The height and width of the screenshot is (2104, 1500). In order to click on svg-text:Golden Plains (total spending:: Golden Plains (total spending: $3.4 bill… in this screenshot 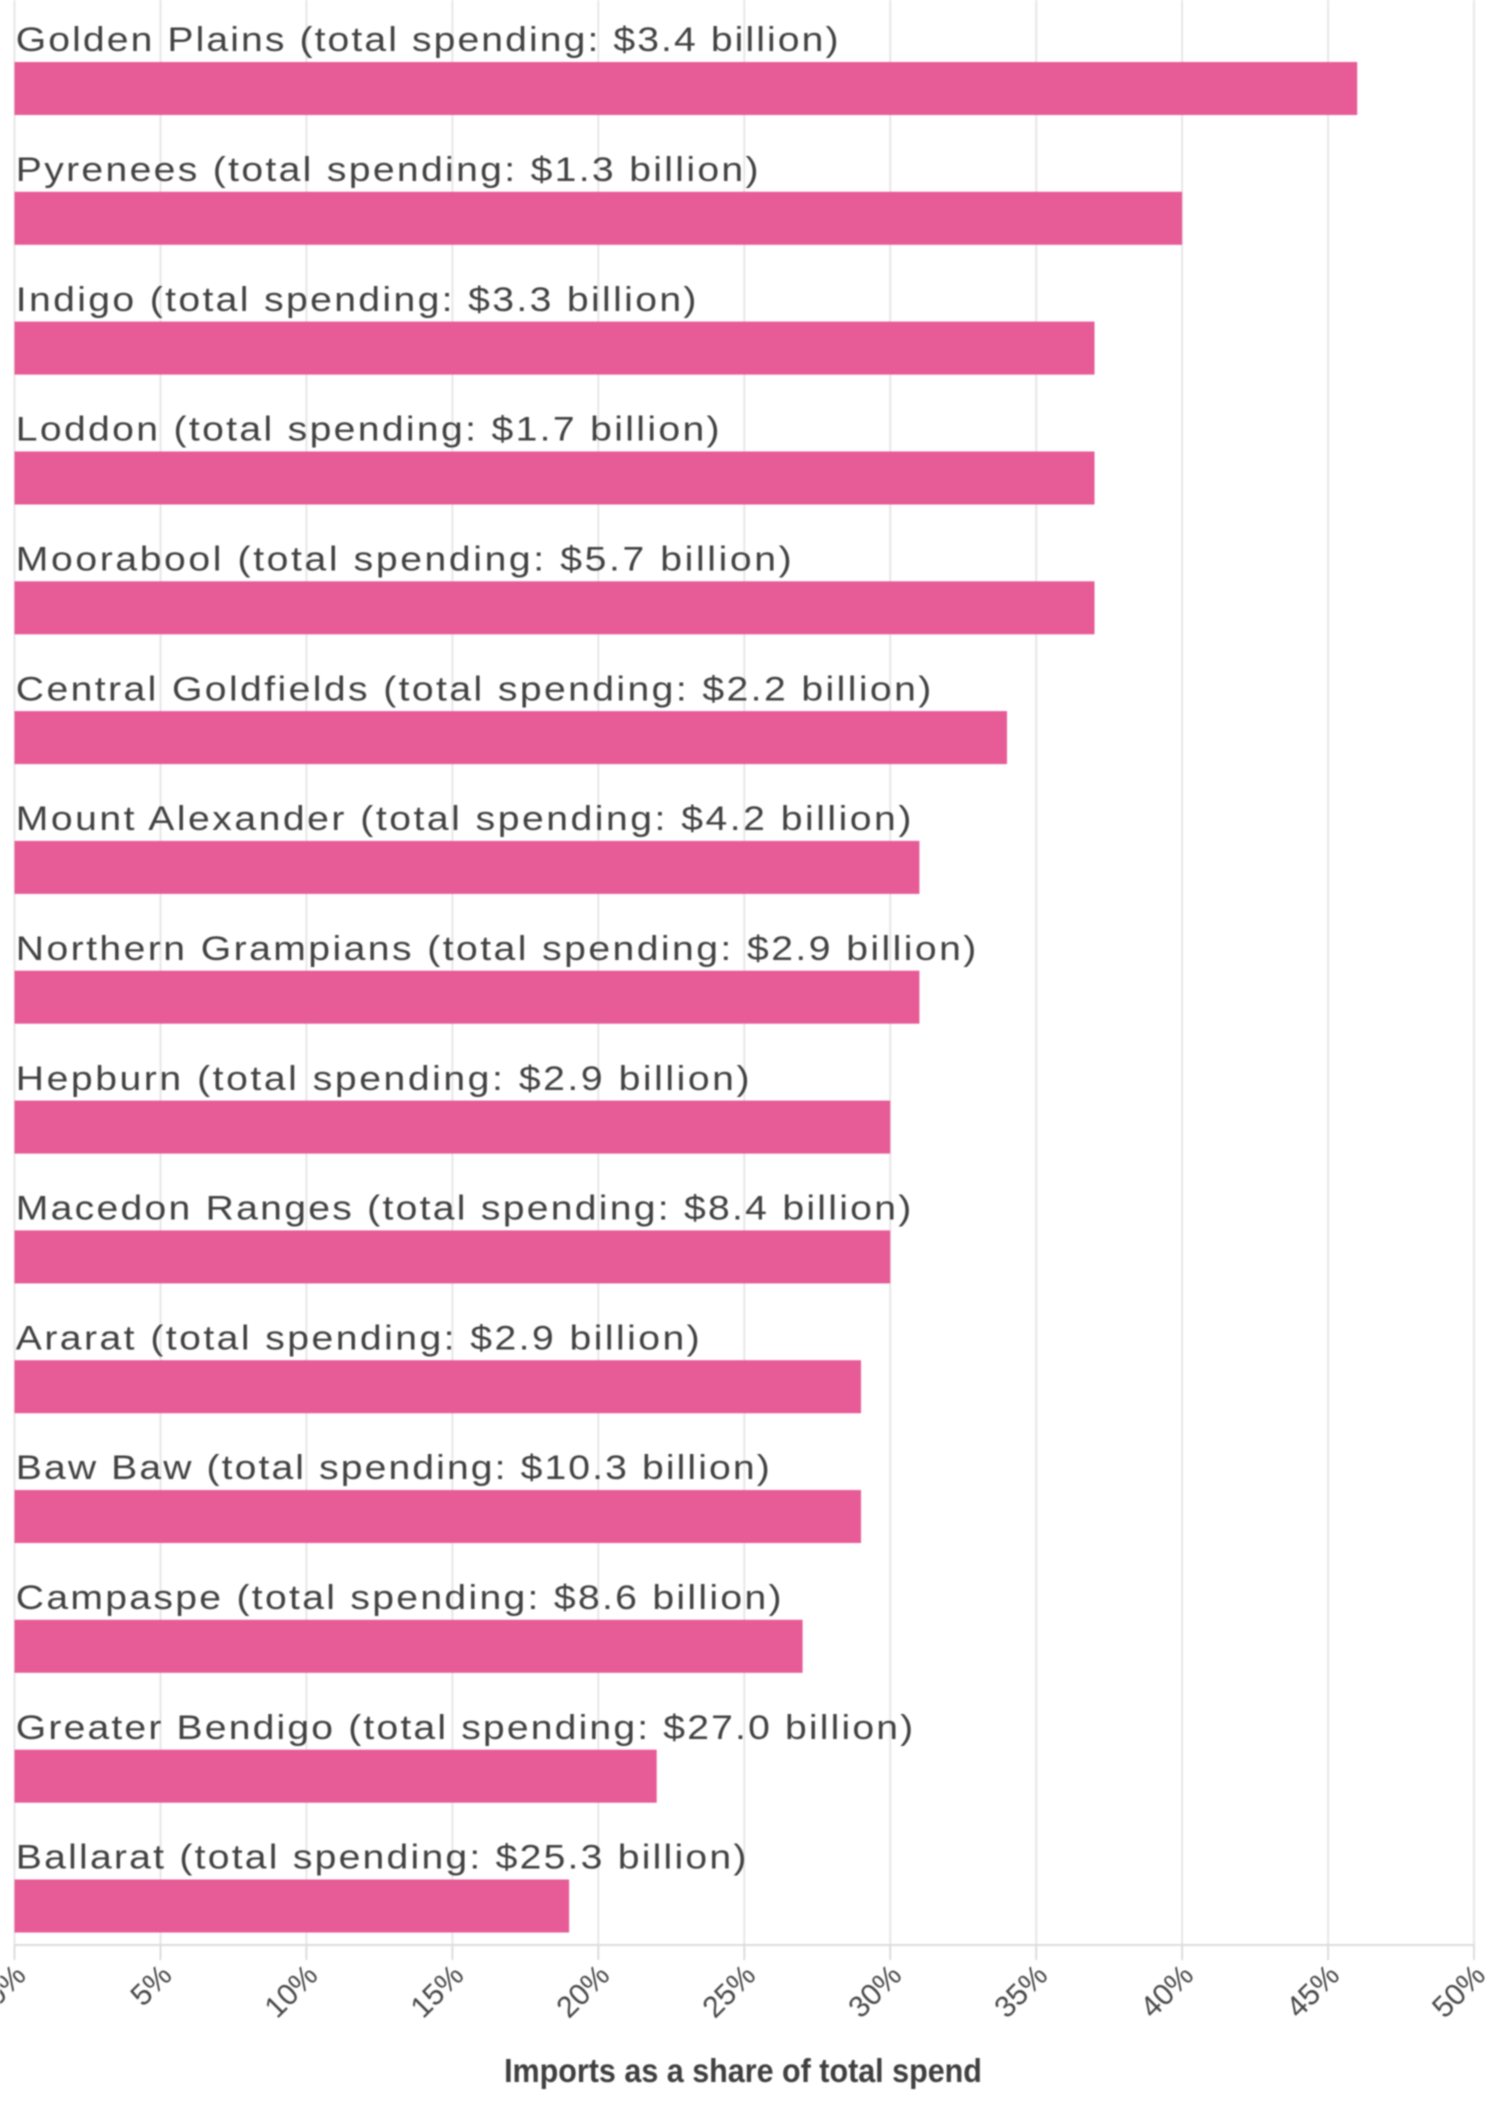, I will do `click(428, 40)`.